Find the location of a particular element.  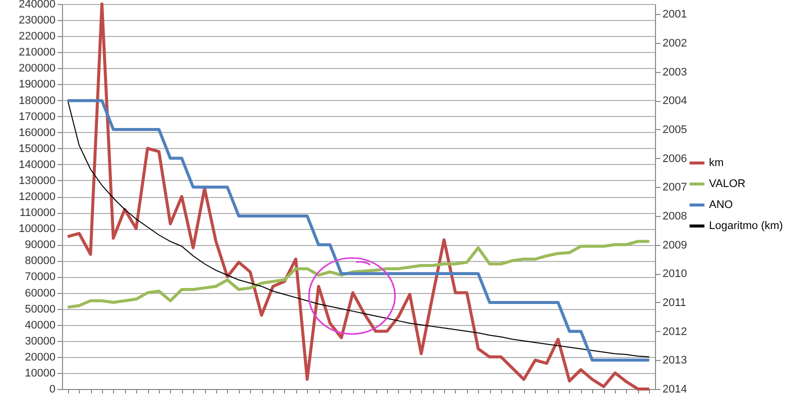

y2-tick-label: 2002 is located at coordinates (674, 43).